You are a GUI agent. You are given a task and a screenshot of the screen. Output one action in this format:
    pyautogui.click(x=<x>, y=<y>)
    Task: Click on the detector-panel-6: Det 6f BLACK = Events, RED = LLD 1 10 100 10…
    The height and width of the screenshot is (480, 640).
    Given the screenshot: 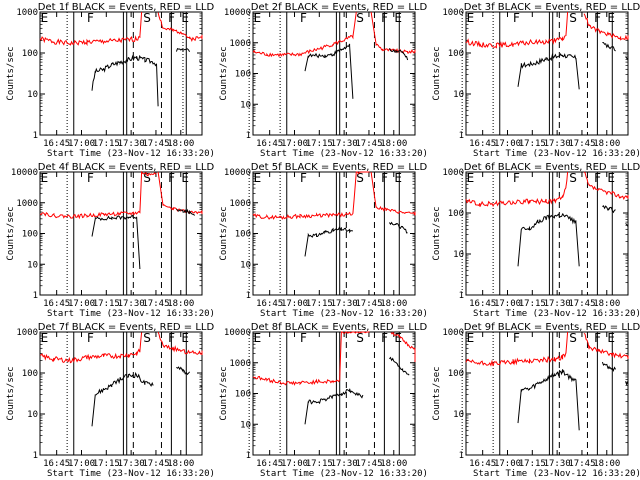 What is the action you would take?
    pyautogui.click(x=536, y=240)
    